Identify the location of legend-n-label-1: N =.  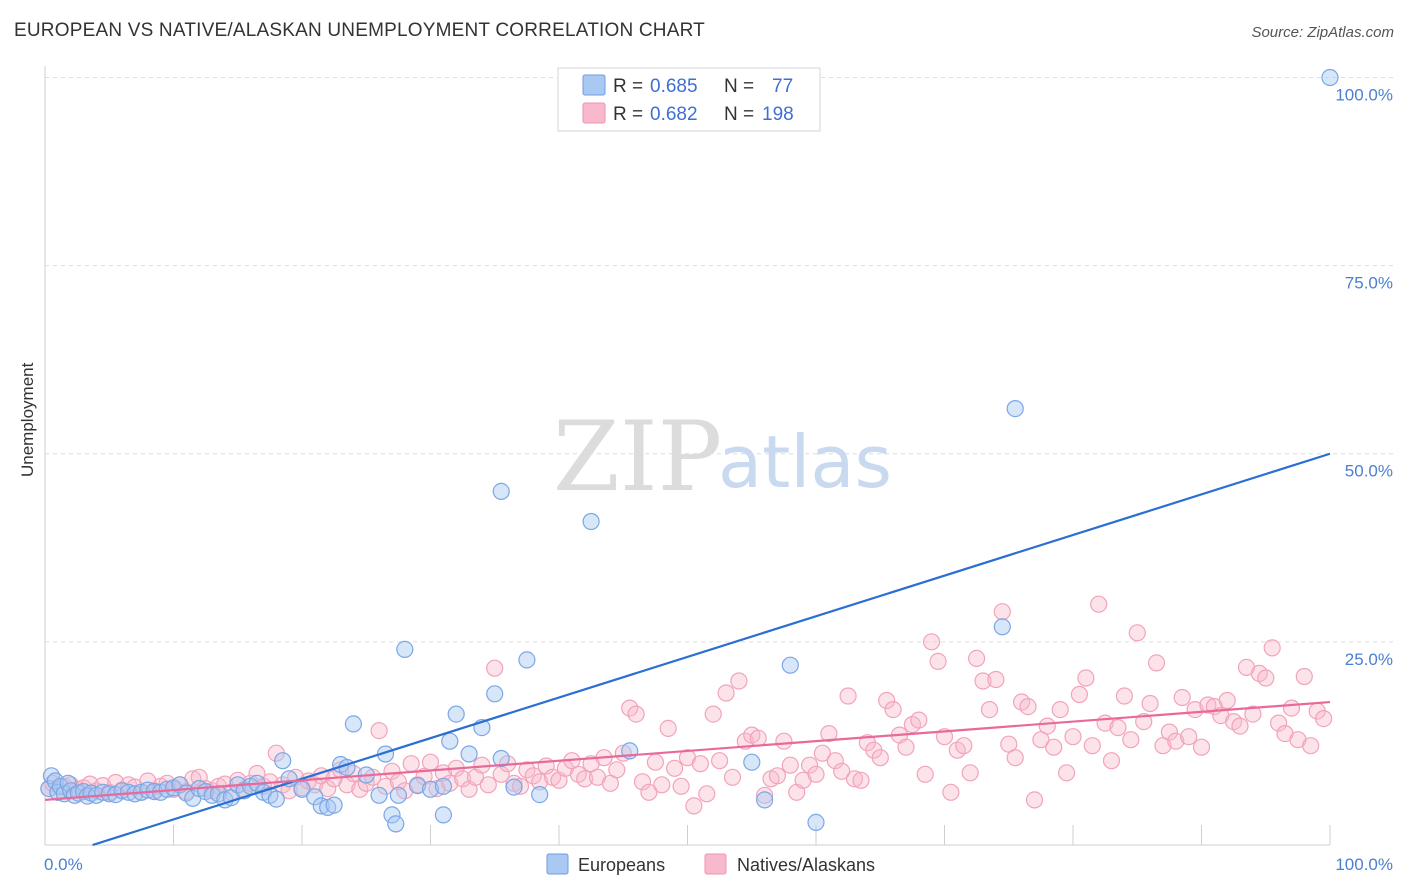
(739, 86).